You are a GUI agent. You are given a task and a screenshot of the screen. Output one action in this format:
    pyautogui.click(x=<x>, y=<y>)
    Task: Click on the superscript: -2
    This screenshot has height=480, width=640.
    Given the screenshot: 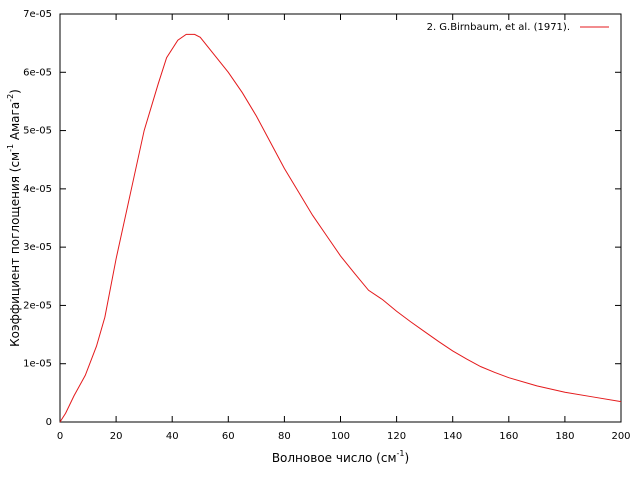 What is the action you would take?
    pyautogui.click(x=10, y=98)
    